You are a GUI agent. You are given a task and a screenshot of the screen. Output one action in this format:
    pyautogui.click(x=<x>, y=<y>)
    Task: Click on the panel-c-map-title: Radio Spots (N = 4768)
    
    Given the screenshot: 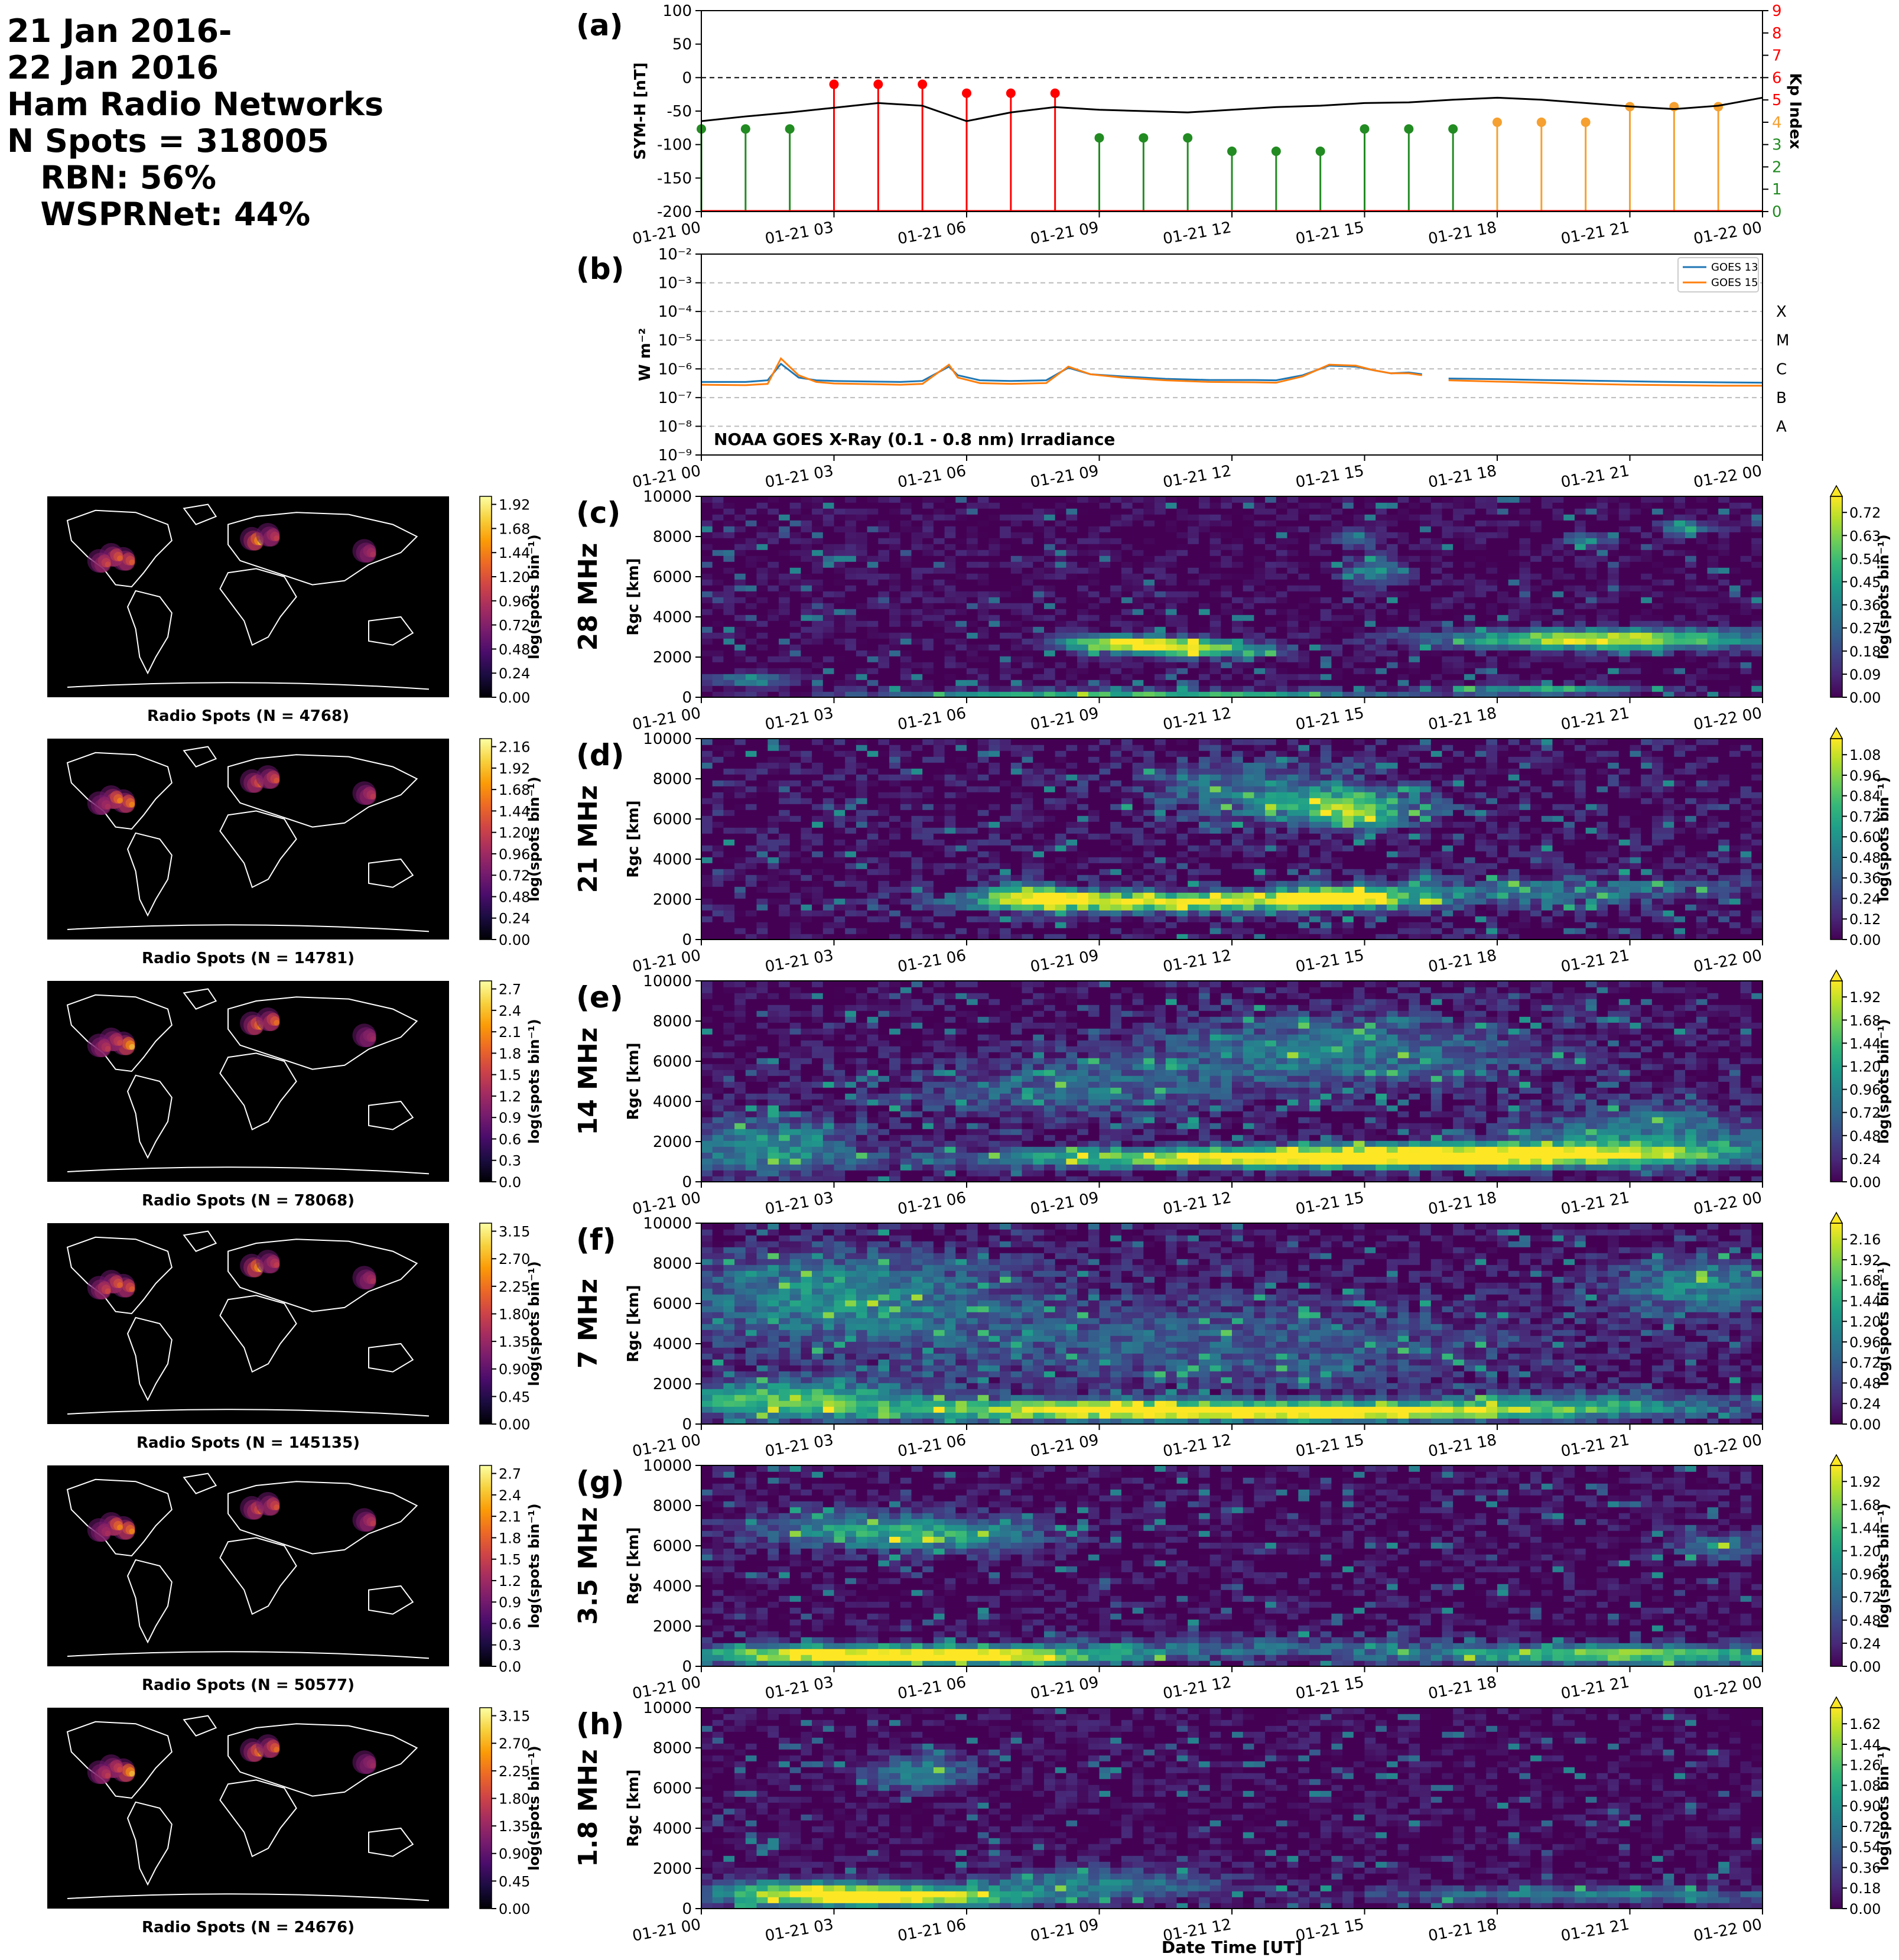 What is the action you would take?
    pyautogui.click(x=248, y=716)
    